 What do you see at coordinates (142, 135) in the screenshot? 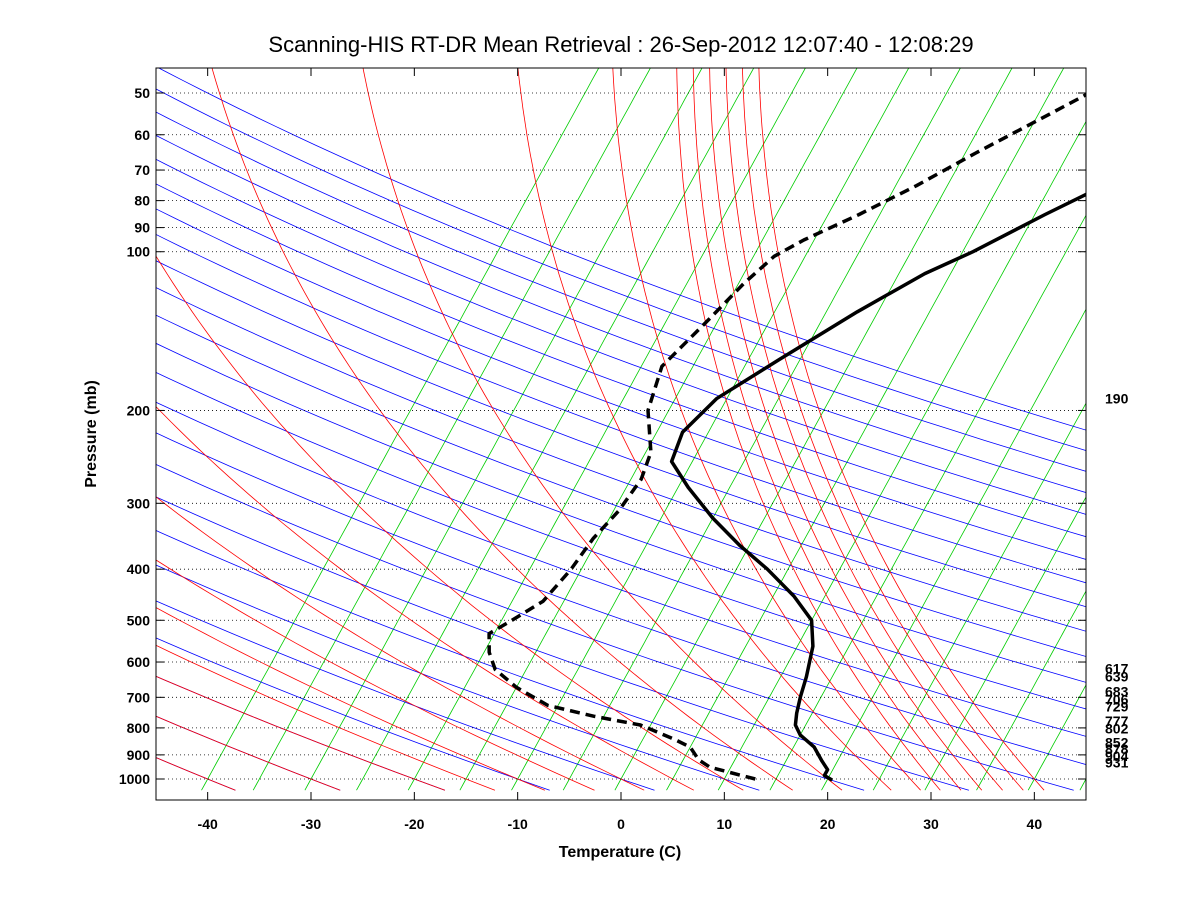
I see `y-tick-label: 60` at bounding box center [142, 135].